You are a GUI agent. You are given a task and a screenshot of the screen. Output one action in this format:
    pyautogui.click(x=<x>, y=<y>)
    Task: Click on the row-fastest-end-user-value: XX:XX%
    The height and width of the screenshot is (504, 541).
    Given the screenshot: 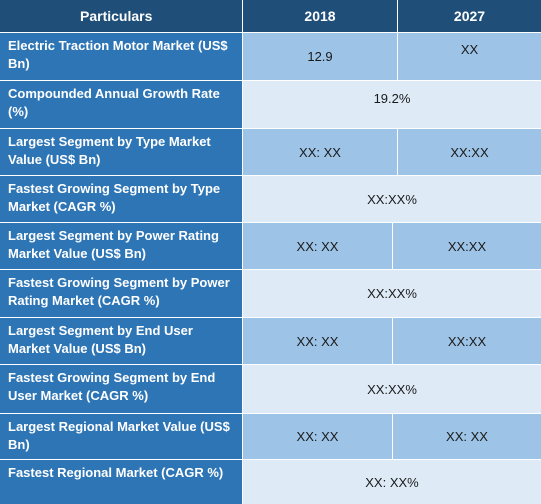 What is the action you would take?
    pyautogui.click(x=392, y=389)
    